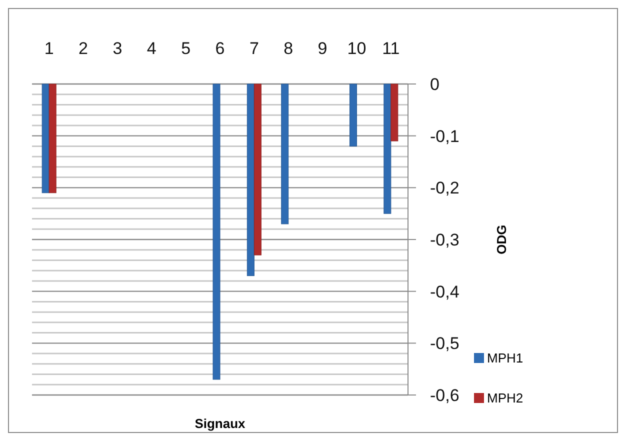 The image size is (626, 441). What do you see at coordinates (220, 48) in the screenshot?
I see `x-tick-label: 6` at bounding box center [220, 48].